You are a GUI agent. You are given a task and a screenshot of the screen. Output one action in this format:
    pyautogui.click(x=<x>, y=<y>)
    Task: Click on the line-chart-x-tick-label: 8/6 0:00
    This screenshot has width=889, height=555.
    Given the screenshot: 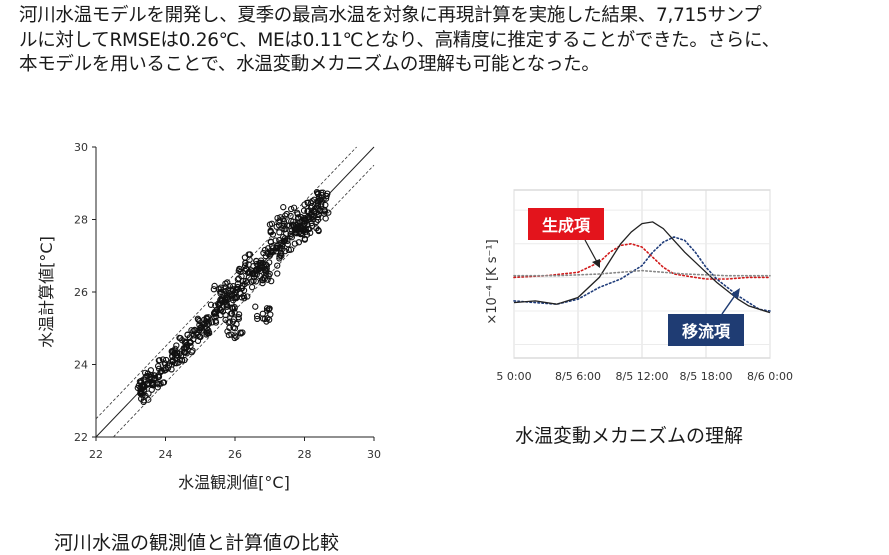 What is the action you would take?
    pyautogui.click(x=770, y=376)
    